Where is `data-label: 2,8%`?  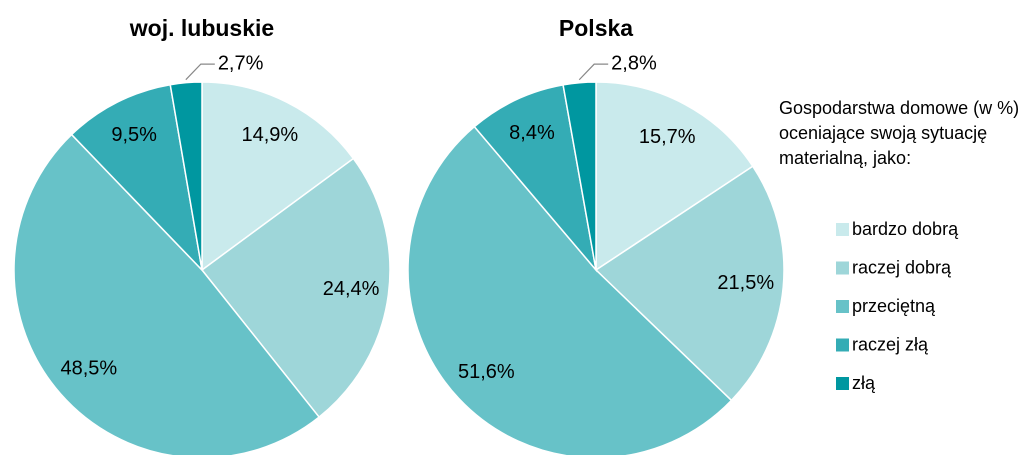
data-label: 2,8% is located at coordinates (634, 63).